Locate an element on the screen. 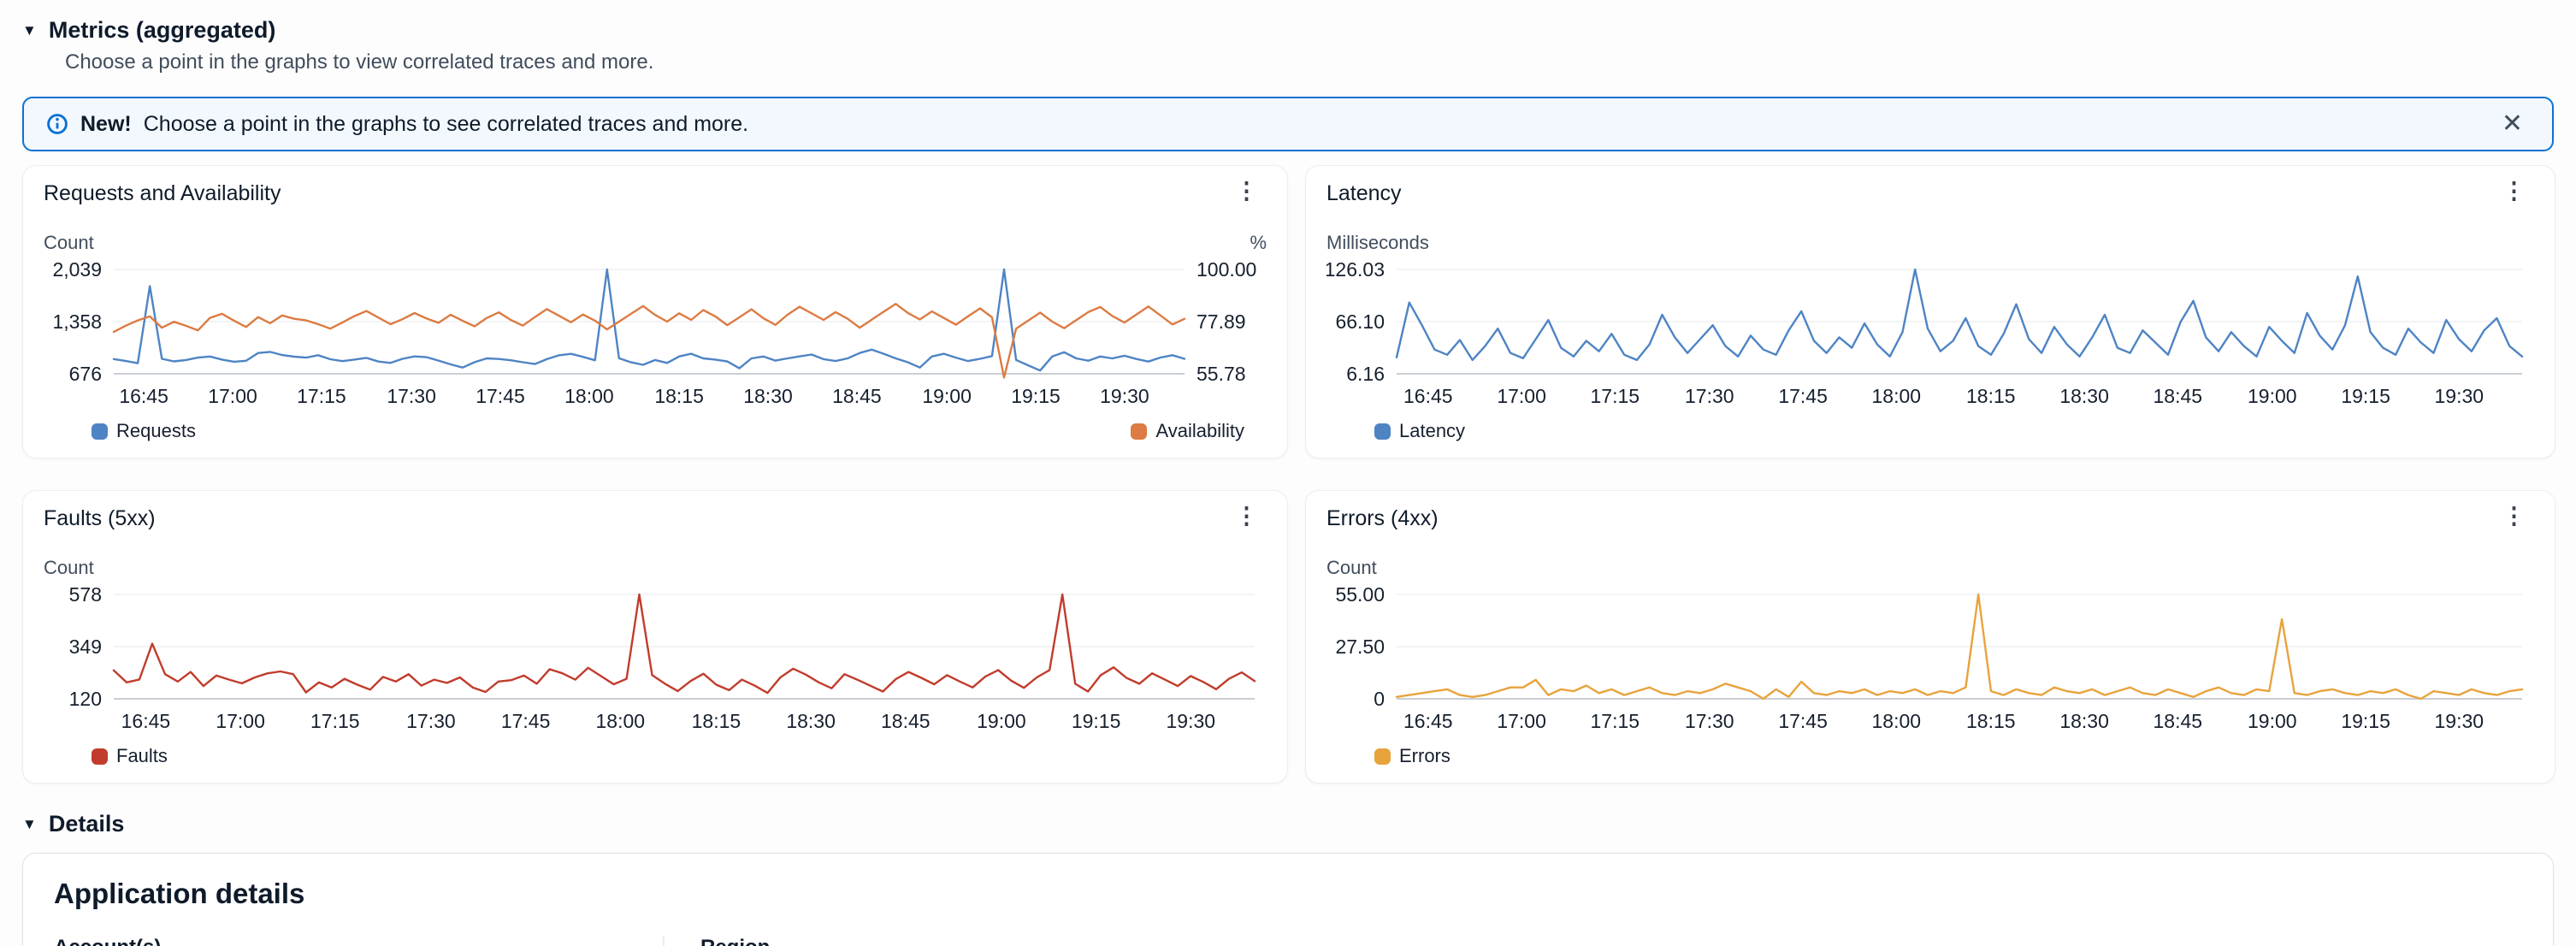 The image size is (2576, 946). info-icon is located at coordinates (57, 124).